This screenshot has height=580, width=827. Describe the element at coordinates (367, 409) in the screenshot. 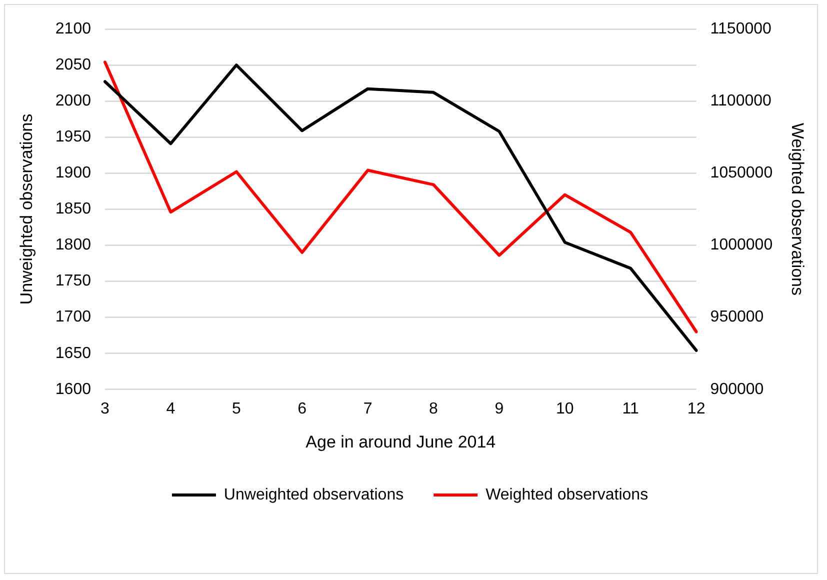

I see `x-tick-label: 7` at that location.